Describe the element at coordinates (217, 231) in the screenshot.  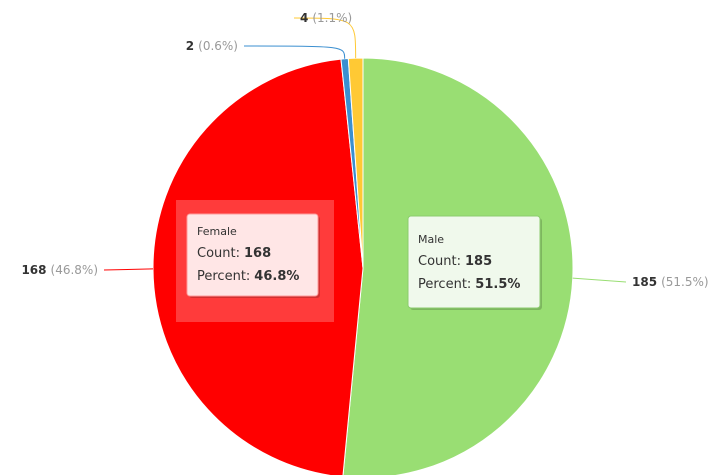
I see `tooltip-name: Female` at that location.